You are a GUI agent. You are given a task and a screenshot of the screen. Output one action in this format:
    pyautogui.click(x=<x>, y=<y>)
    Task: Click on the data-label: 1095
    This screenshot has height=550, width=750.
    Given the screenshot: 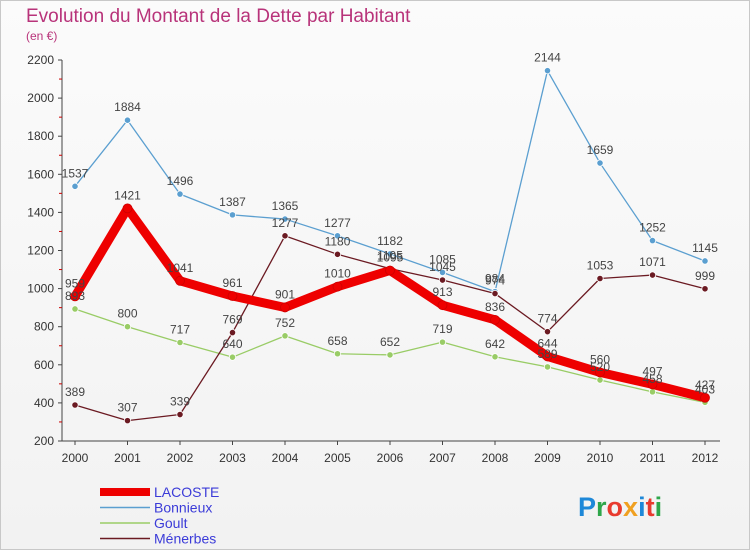 What is the action you would take?
    pyautogui.click(x=390, y=258)
    